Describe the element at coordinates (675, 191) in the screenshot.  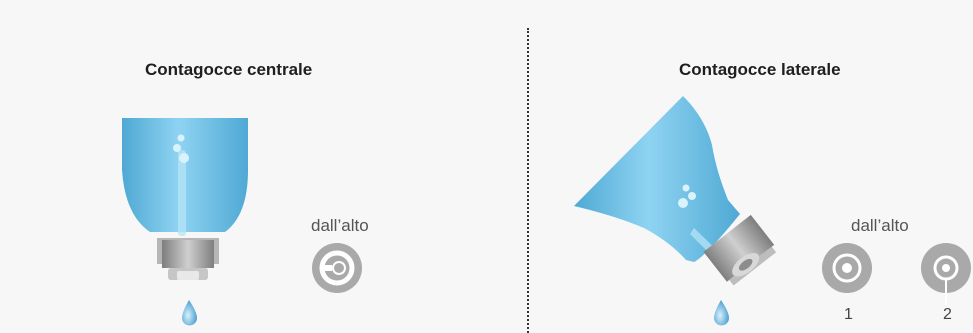
I see `side-dropper-bottle` at that location.